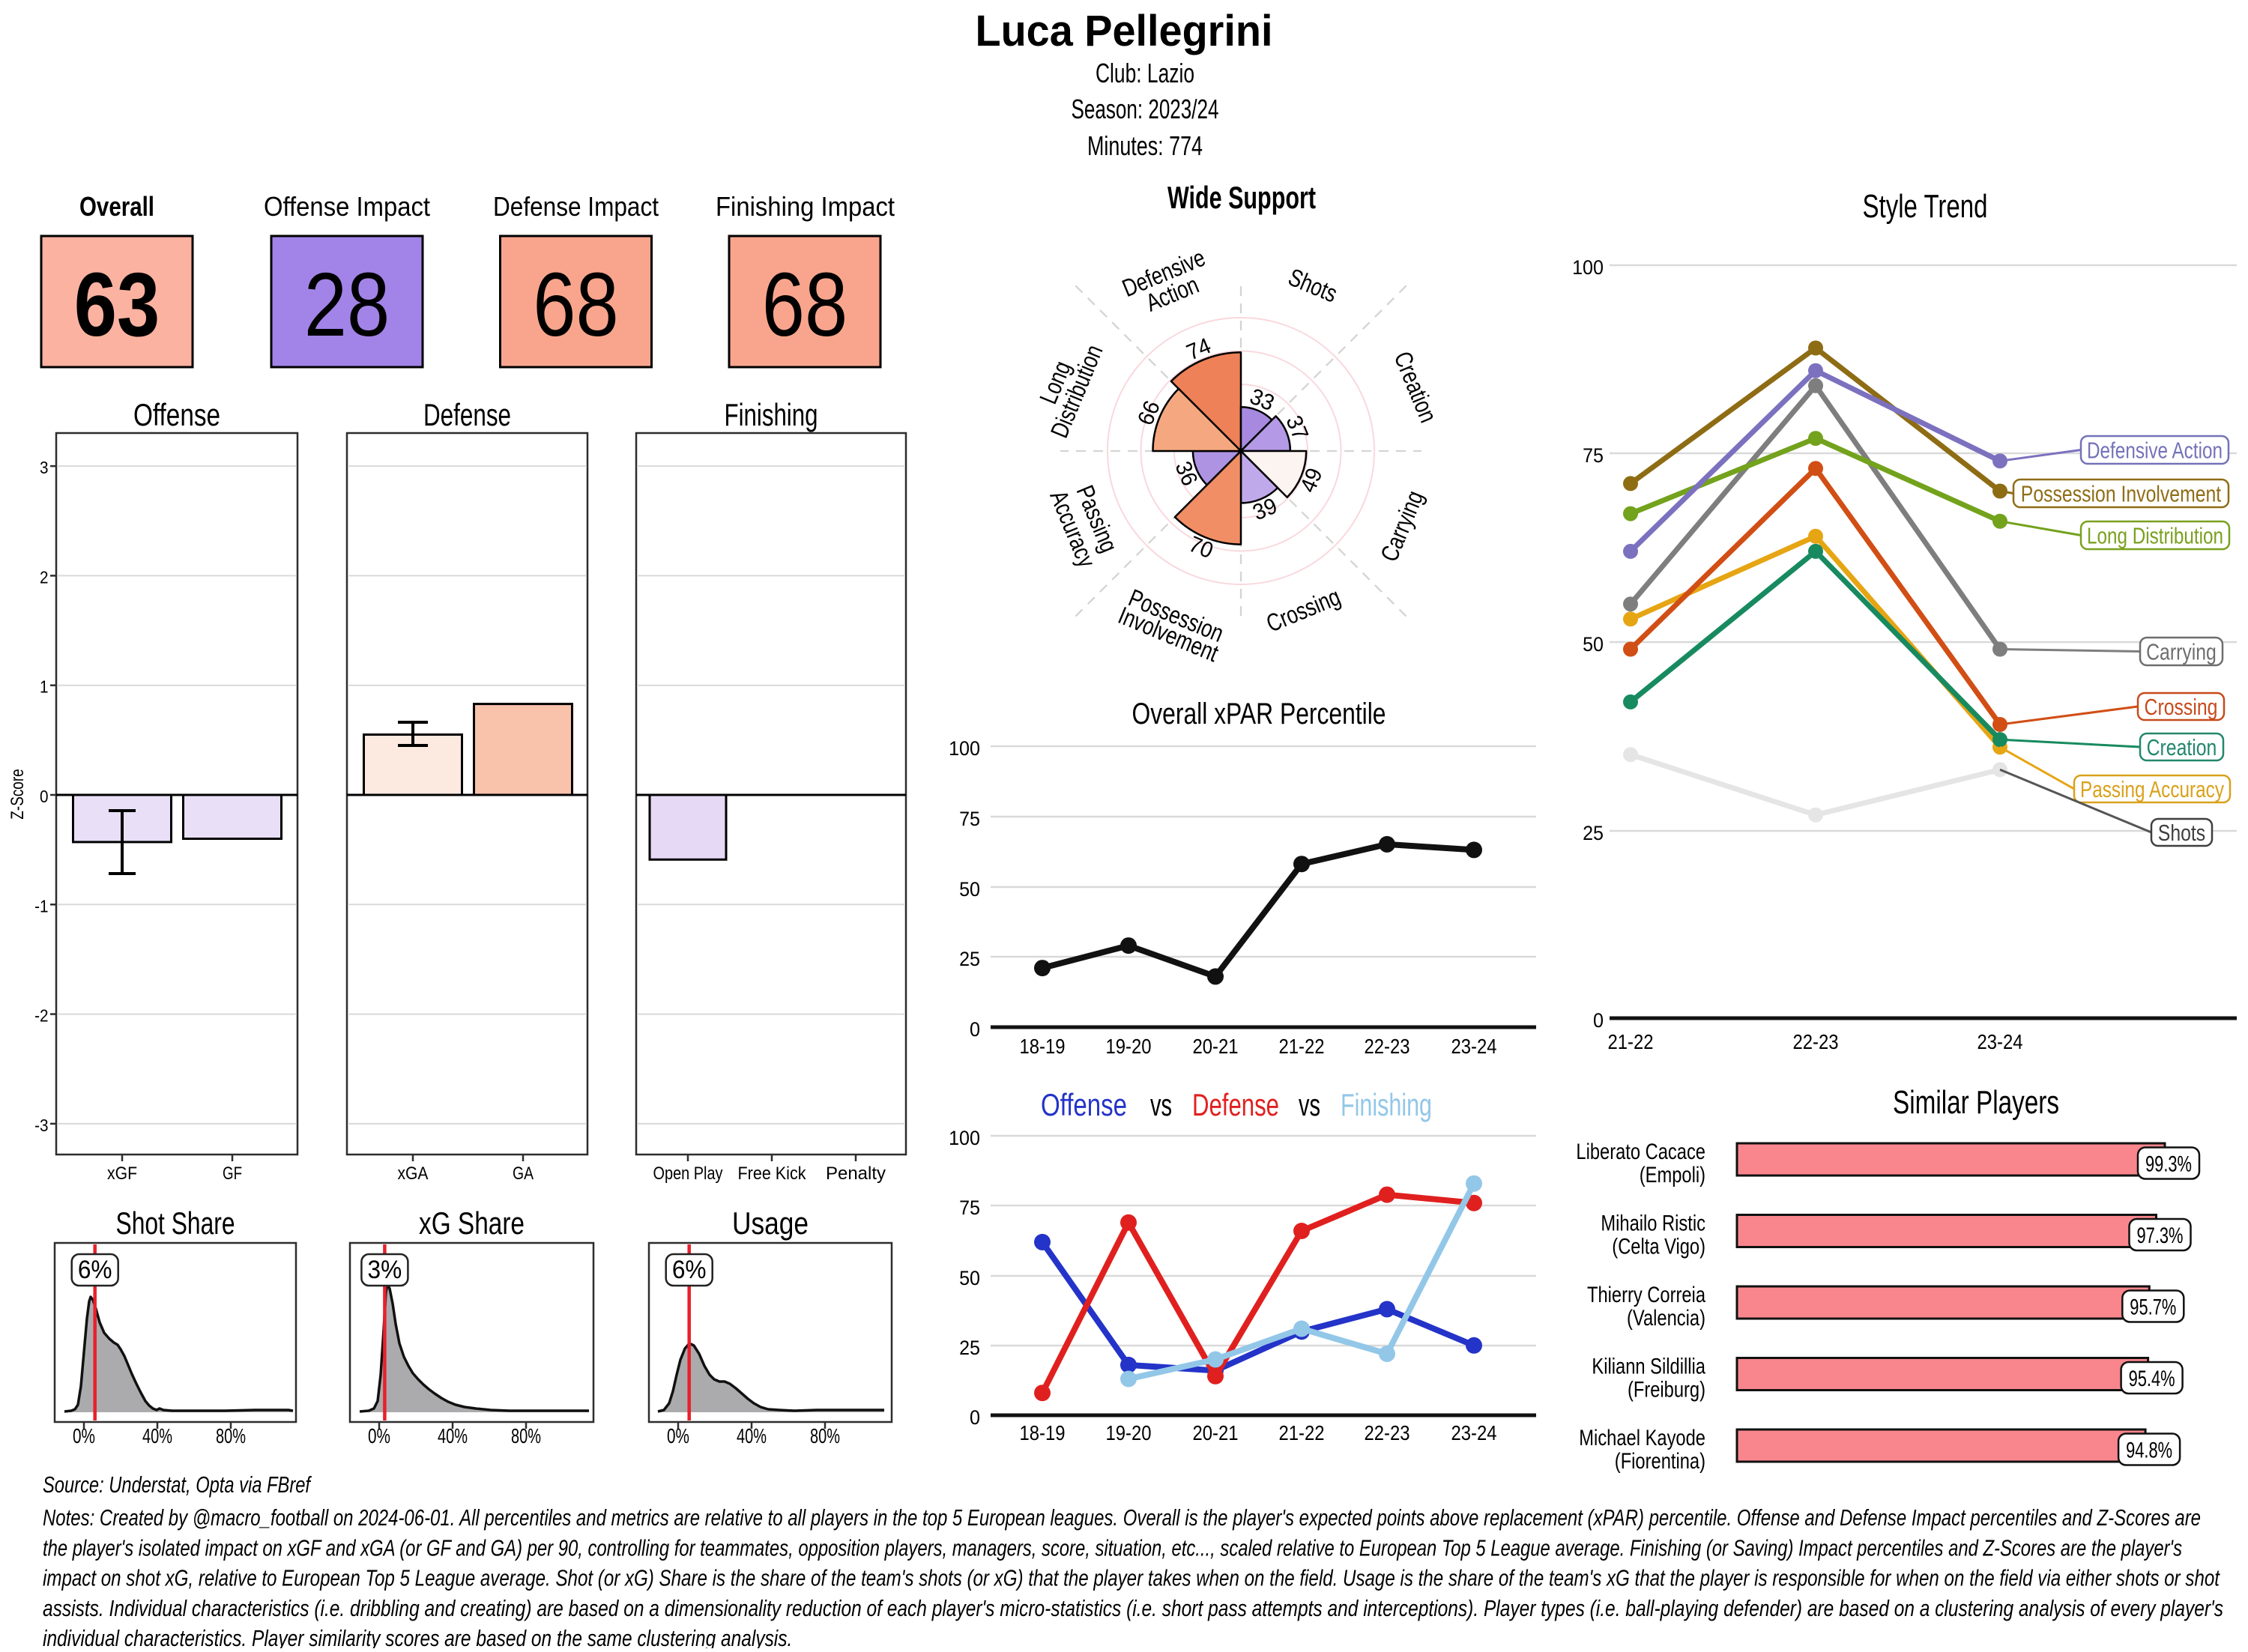  What do you see at coordinates (1241, 198) in the screenshot?
I see `svg-text: Wide Support` at bounding box center [1241, 198].